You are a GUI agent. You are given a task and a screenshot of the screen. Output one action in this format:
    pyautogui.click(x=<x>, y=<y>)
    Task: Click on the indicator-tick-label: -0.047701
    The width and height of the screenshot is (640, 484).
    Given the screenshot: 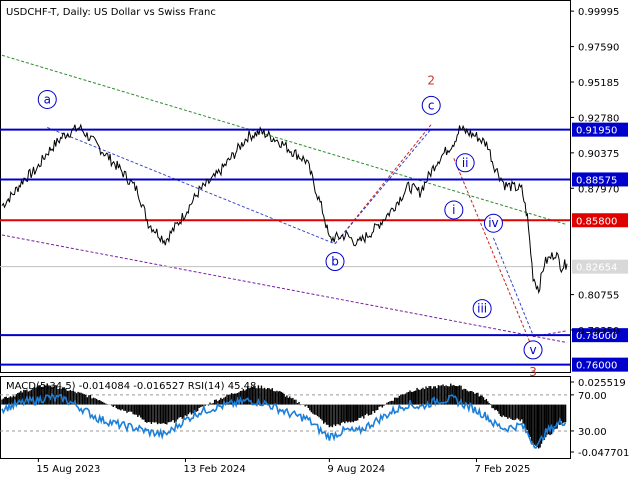 What is the action you would take?
    pyautogui.click(x=603, y=453)
    